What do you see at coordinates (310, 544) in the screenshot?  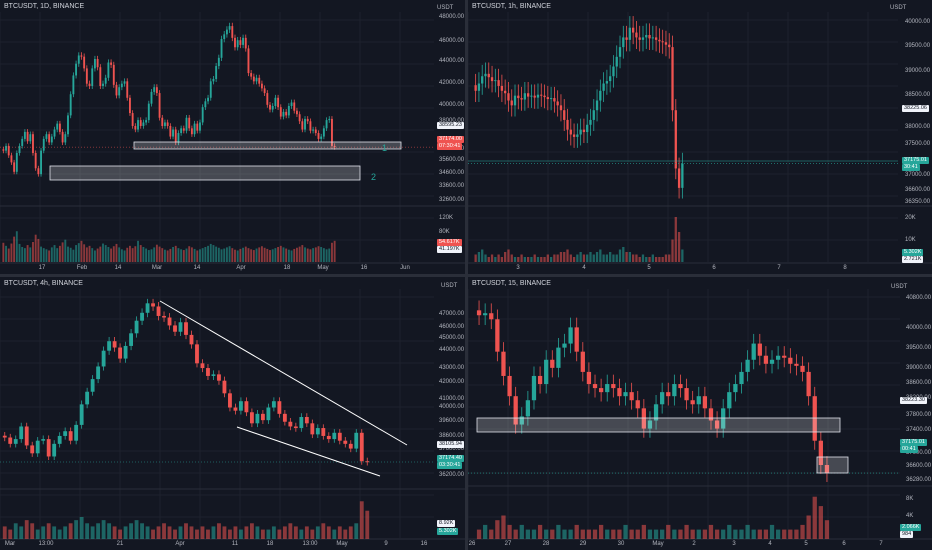 I see `x-tick: 13:00` at bounding box center [310, 544].